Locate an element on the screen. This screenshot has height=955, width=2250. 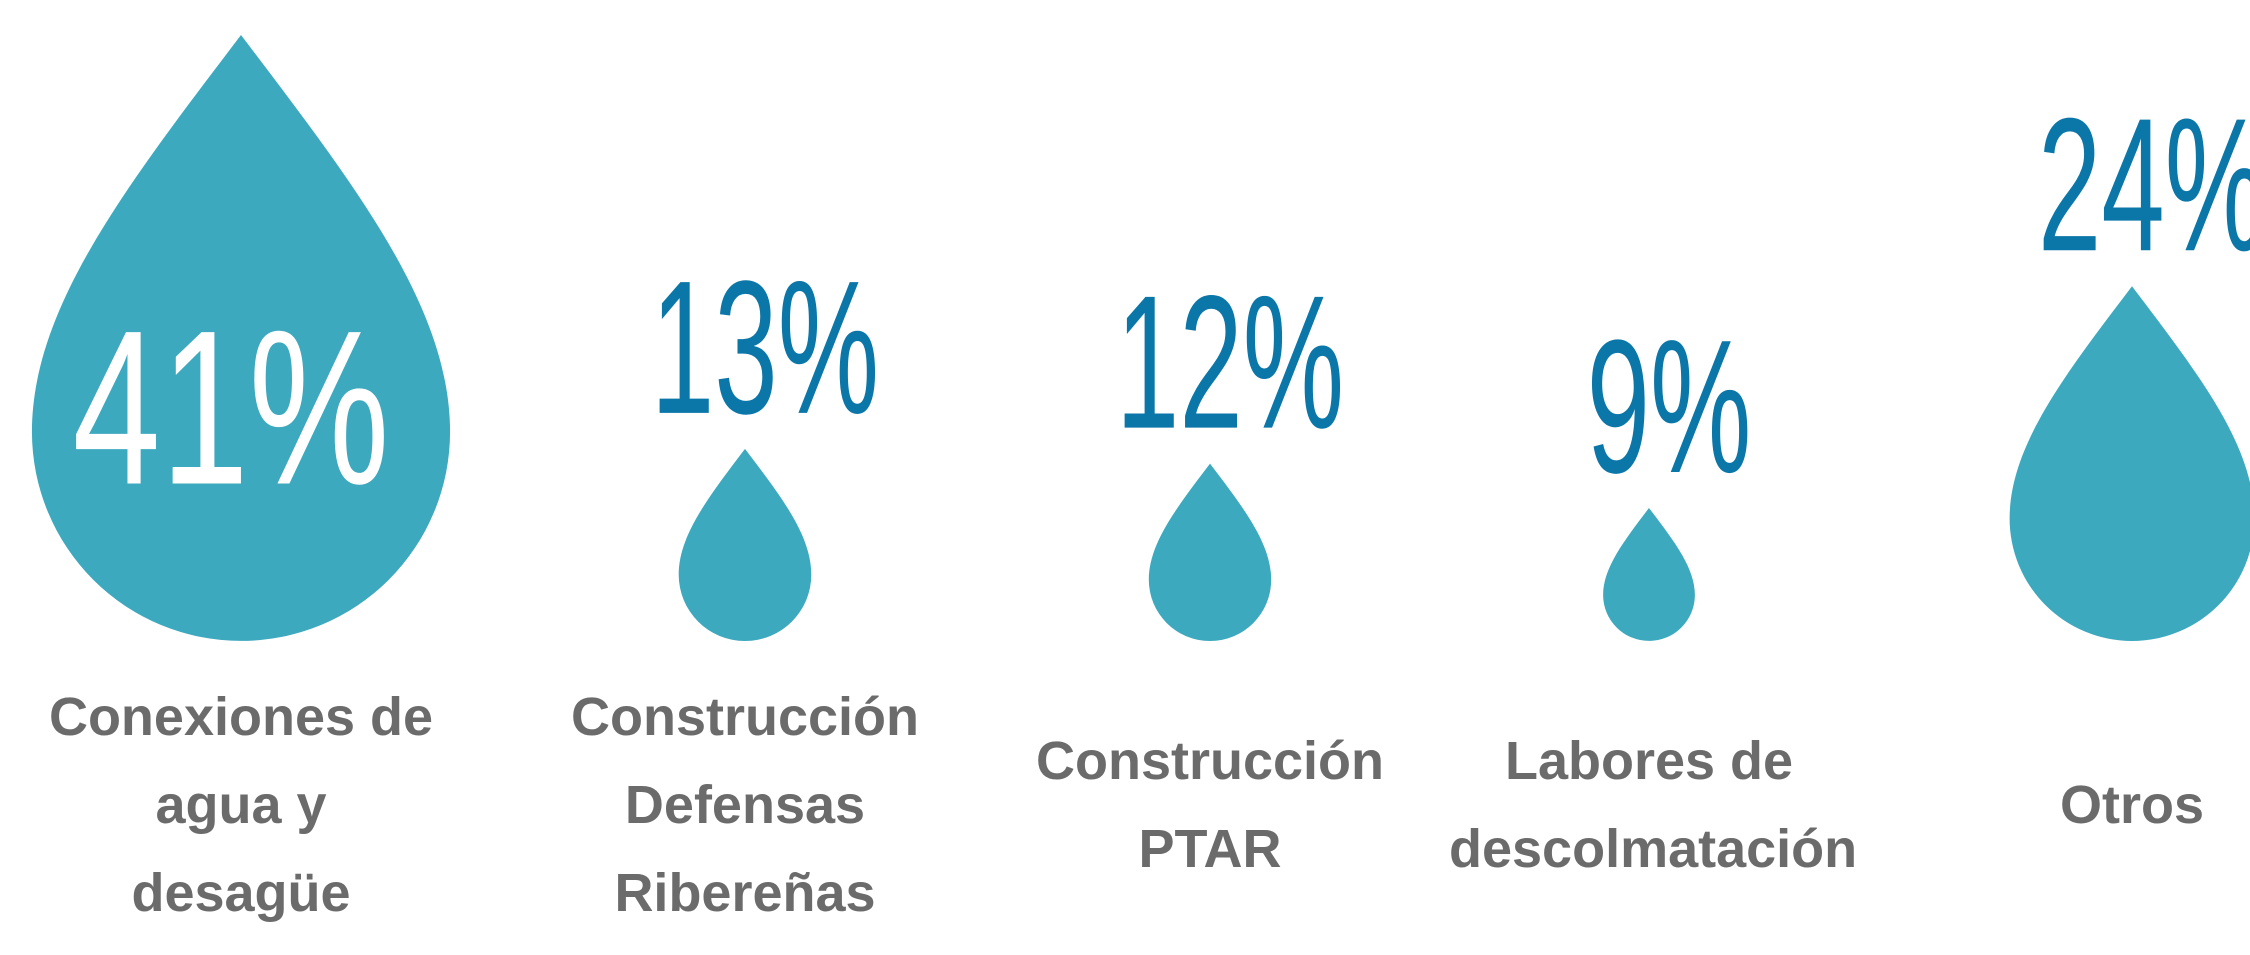
category-label: Construcción PTAR is located at coordinates (1210, 805).